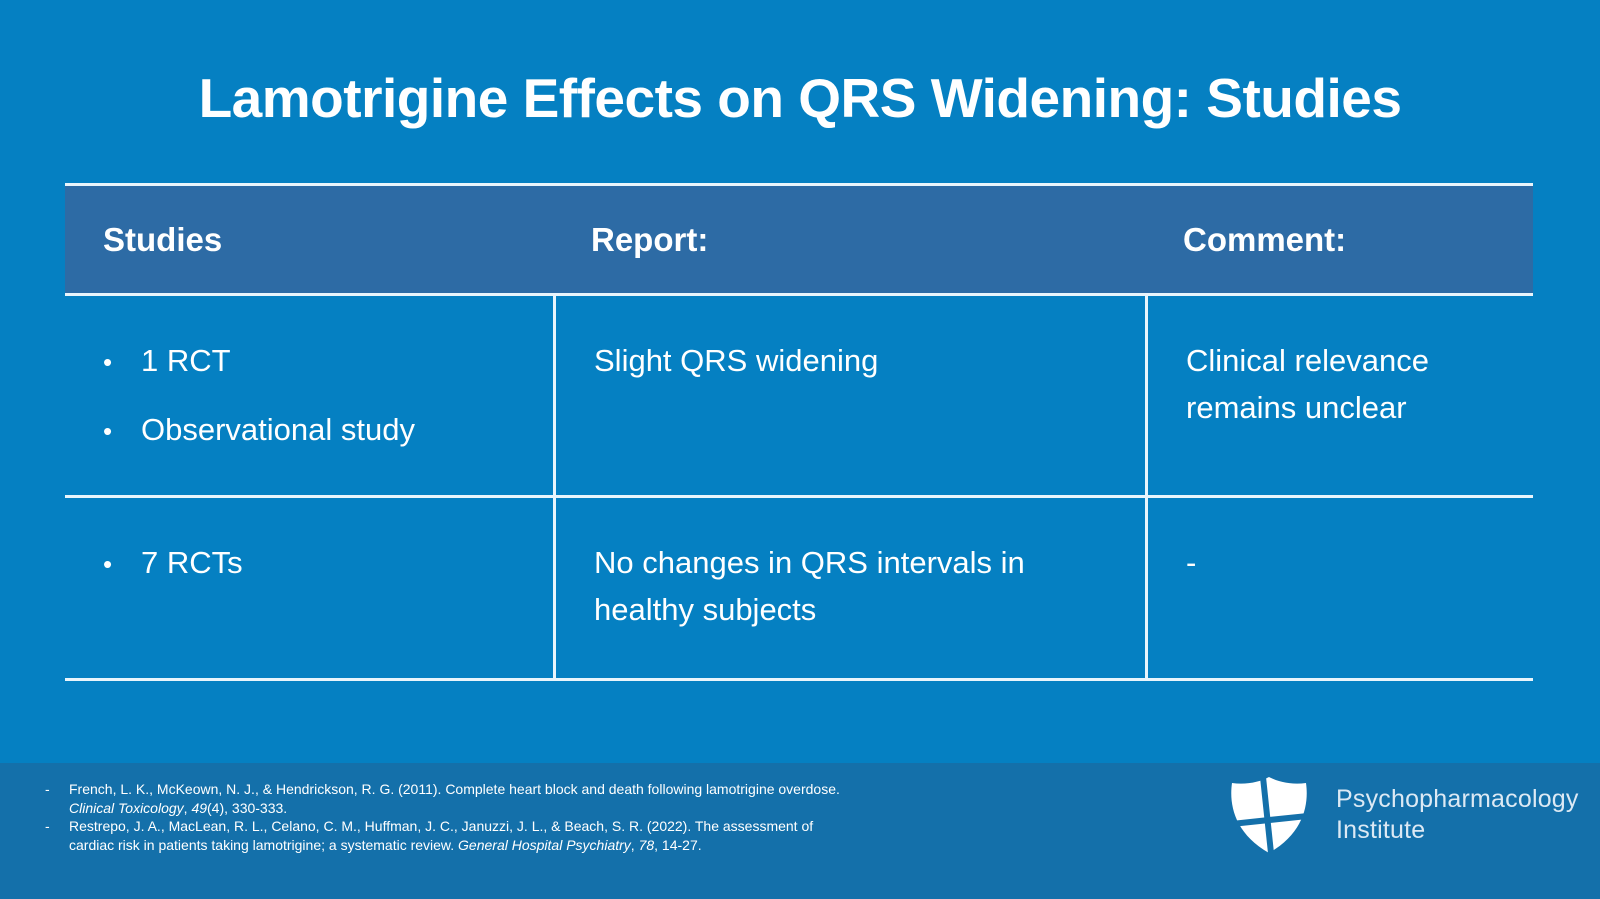 This screenshot has width=1600, height=899. Describe the element at coordinates (1339, 397) in the screenshot. I see `table-row-1-comment-cell: Clinical relevance remains unclear` at that location.